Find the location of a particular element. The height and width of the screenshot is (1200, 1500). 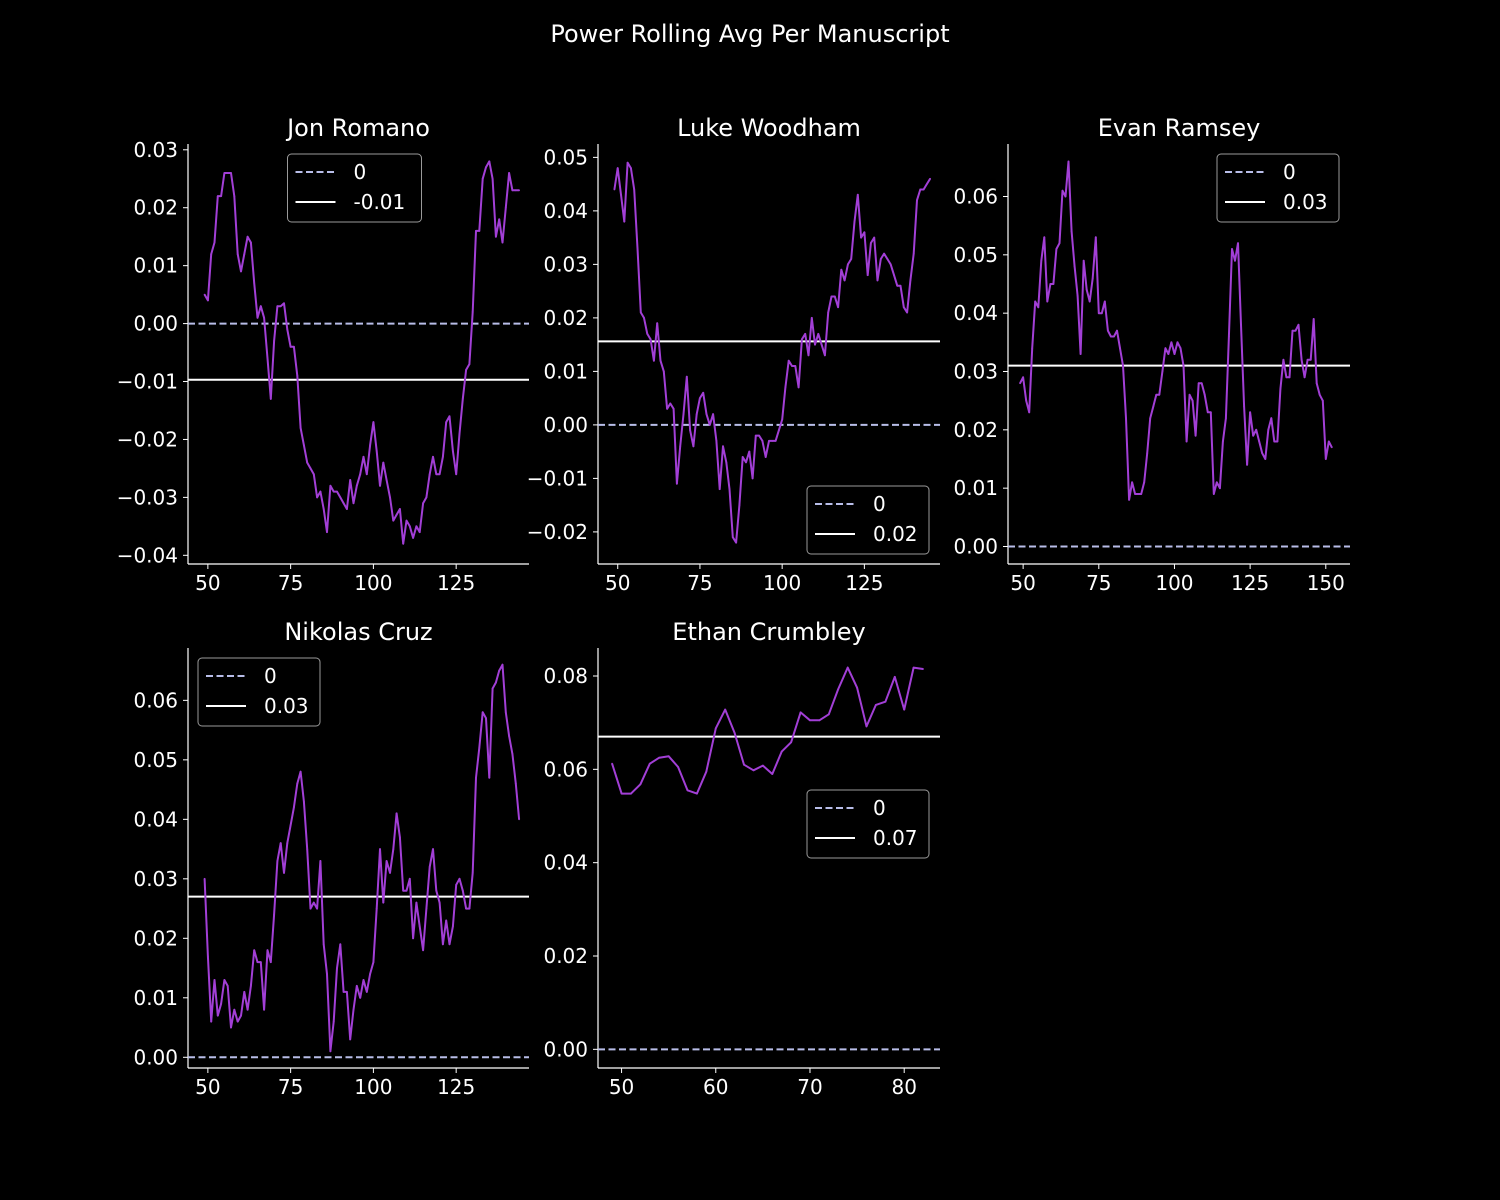

rolling-average-line is located at coordinates (361, 352).